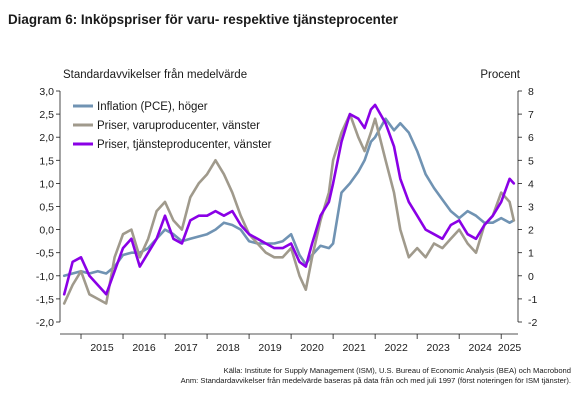 The image size is (579, 404). I want to click on left-tick-label: -1,5, so click(45, 300).